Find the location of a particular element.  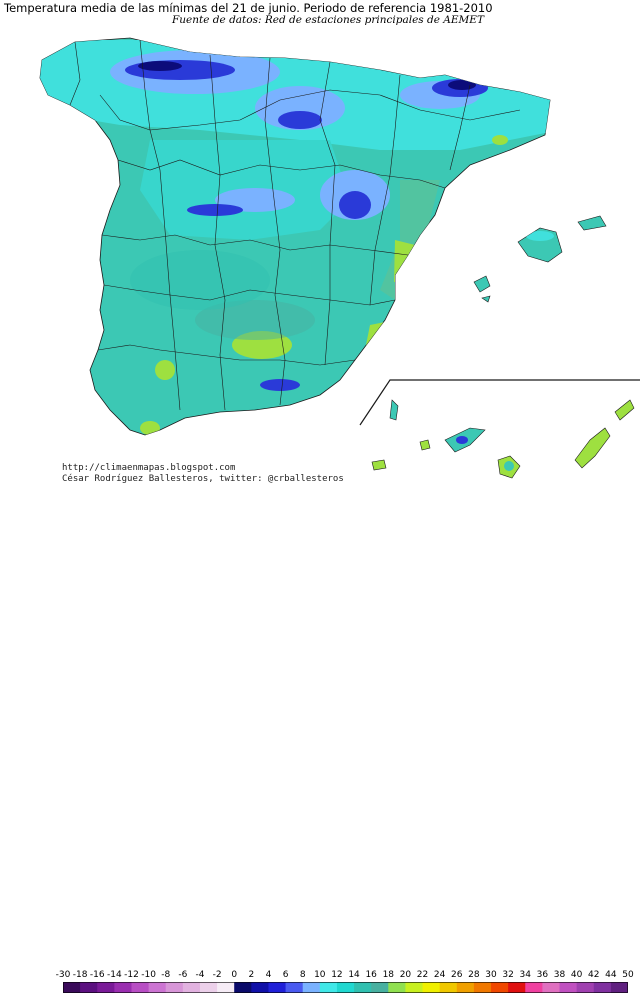

island-menorca is located at coordinates (592, 223).